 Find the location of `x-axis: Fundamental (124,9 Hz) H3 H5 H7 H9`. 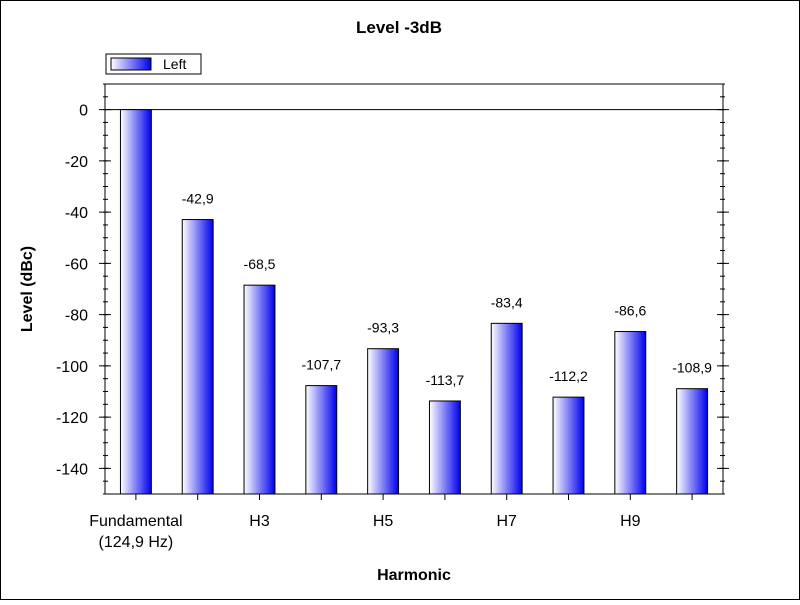

x-axis: Fundamental (124,9 Hz) H3 H5 H7 H9 is located at coordinates (391, 522).